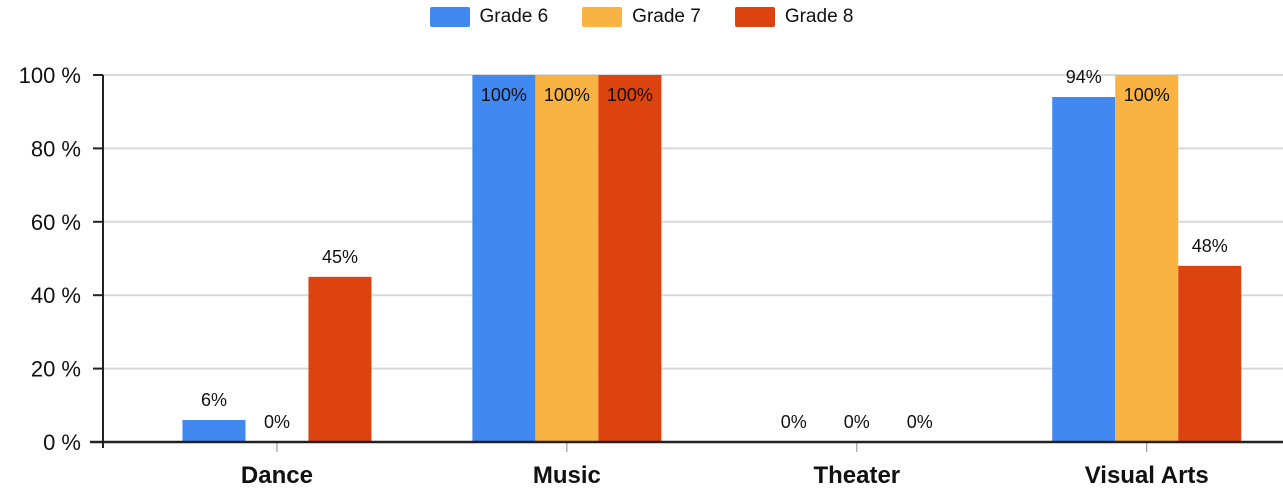  I want to click on category-label: Theater, so click(856, 475).